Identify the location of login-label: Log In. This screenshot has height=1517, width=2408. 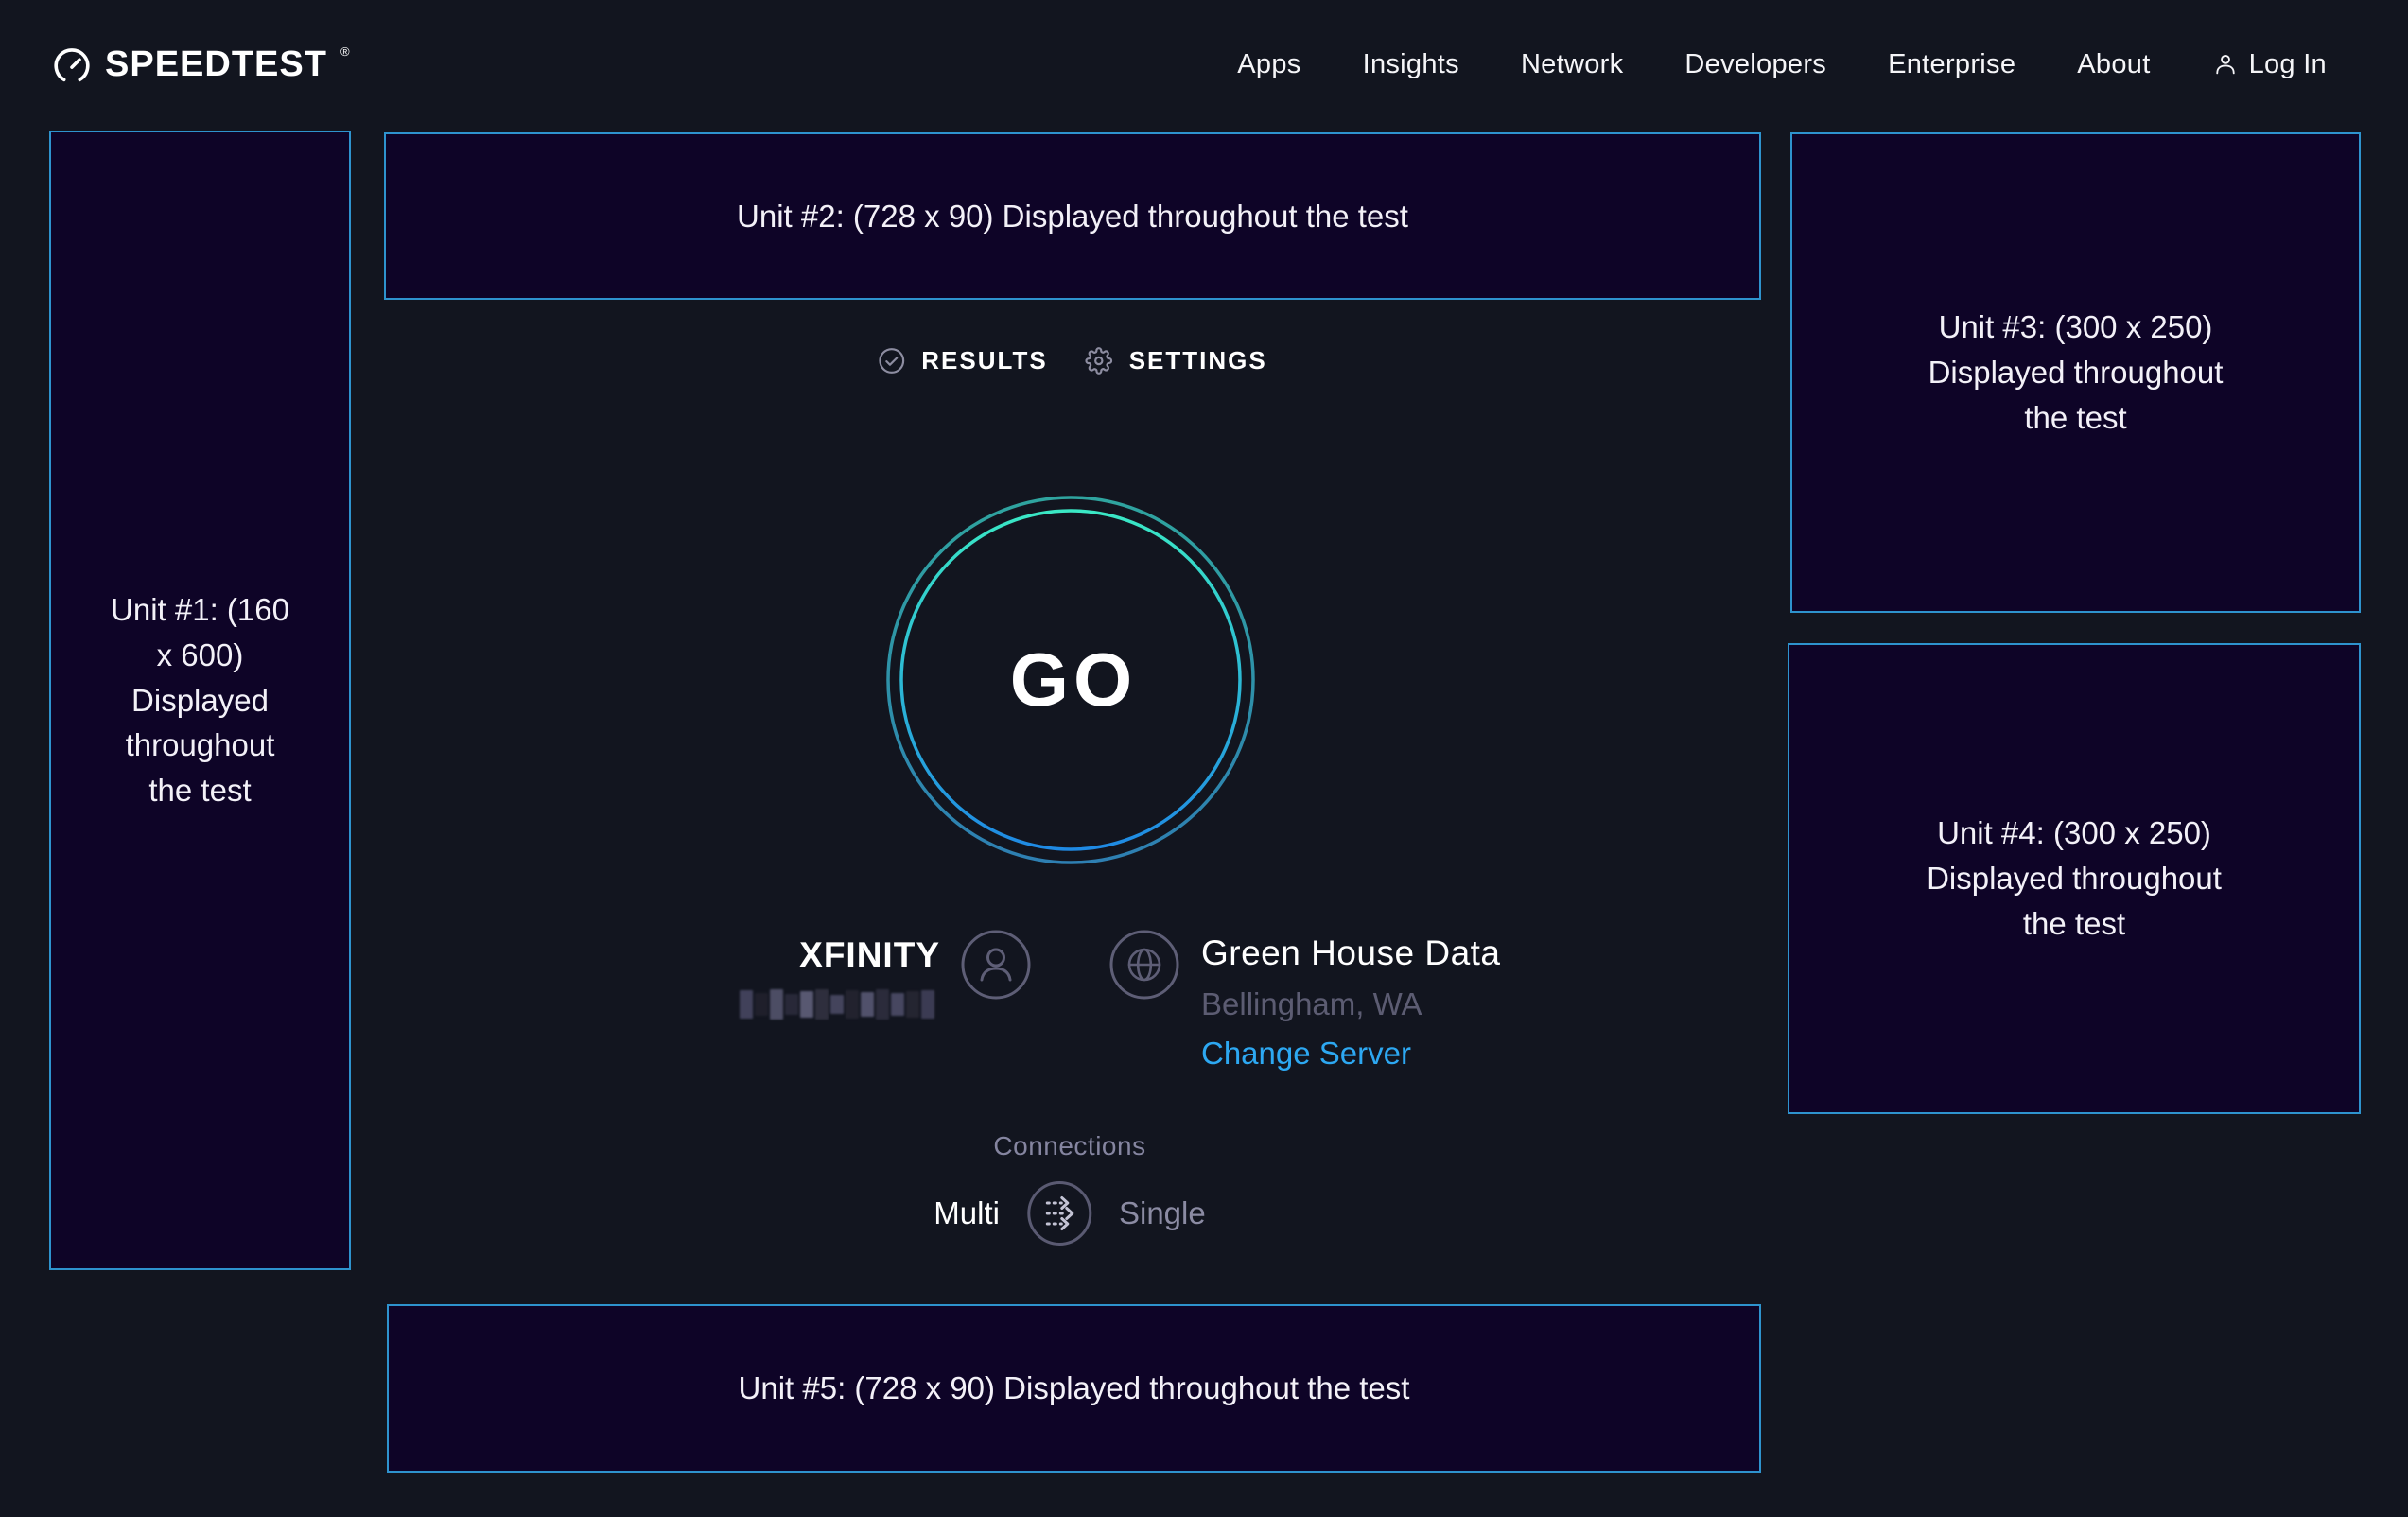
(2287, 63).